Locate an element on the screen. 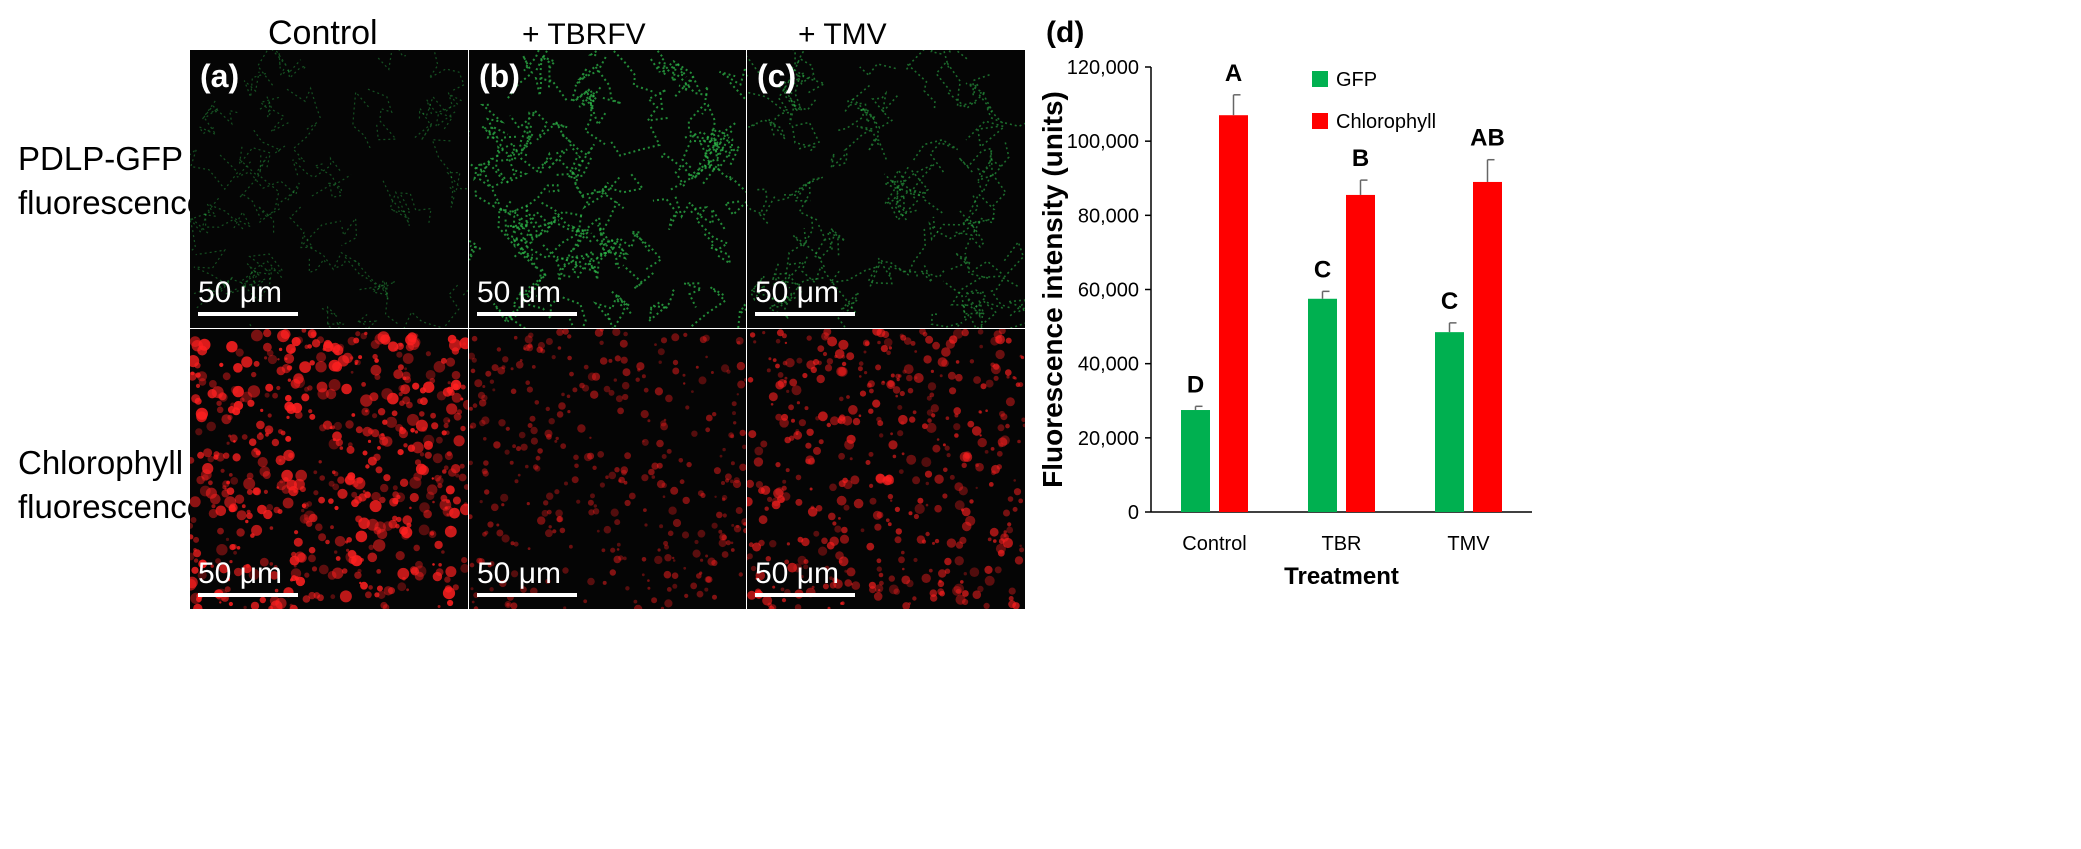 This screenshot has height=849, width=2081. legend-label-gfp: GFP is located at coordinates (1356, 80).